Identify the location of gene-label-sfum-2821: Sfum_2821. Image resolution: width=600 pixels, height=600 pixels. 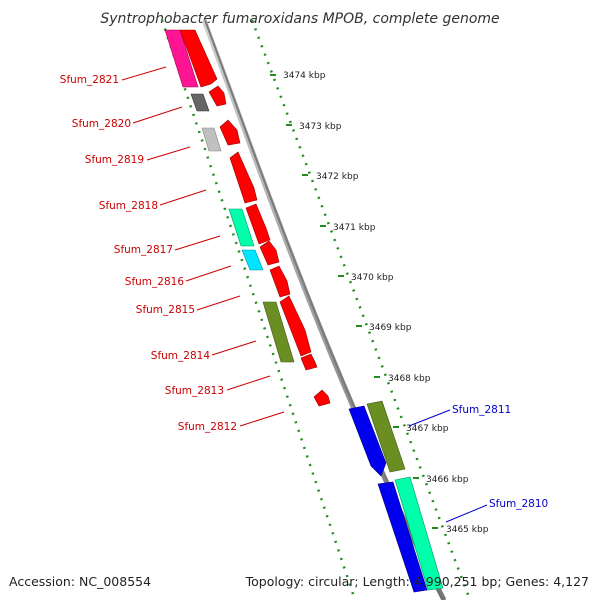
(89, 80).